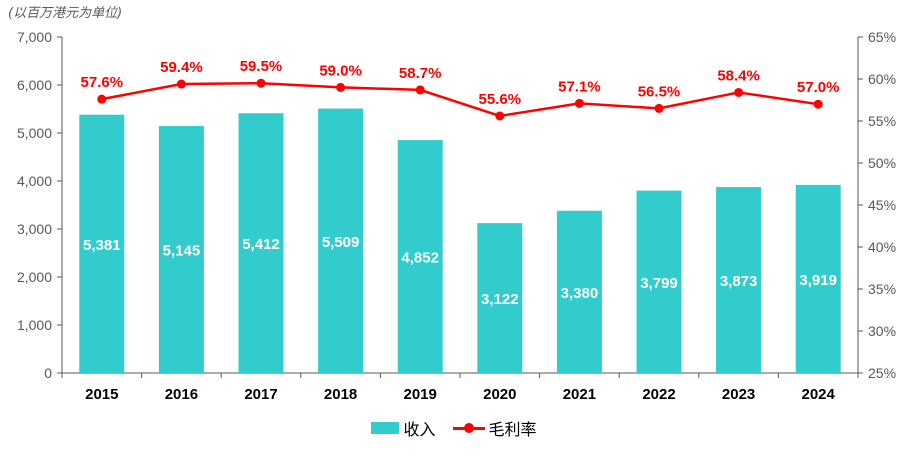 This screenshot has width=908, height=456. Describe the element at coordinates (34, 181) in the screenshot. I see `y-left-tick-label: 4,000` at that location.